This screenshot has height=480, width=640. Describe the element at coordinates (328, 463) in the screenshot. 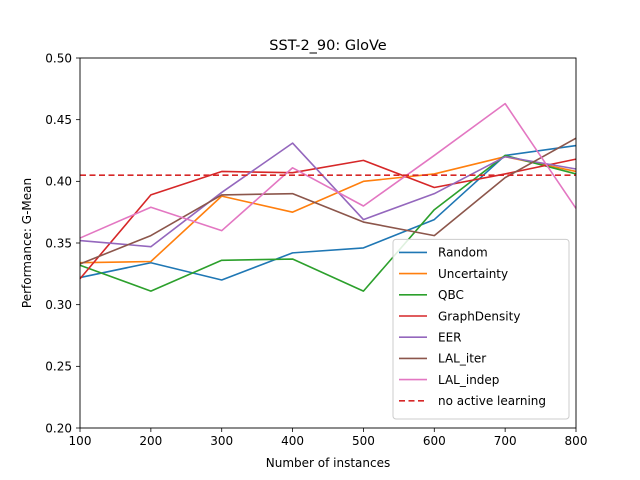

I see `x-axis-label: Number of instances` at that location.